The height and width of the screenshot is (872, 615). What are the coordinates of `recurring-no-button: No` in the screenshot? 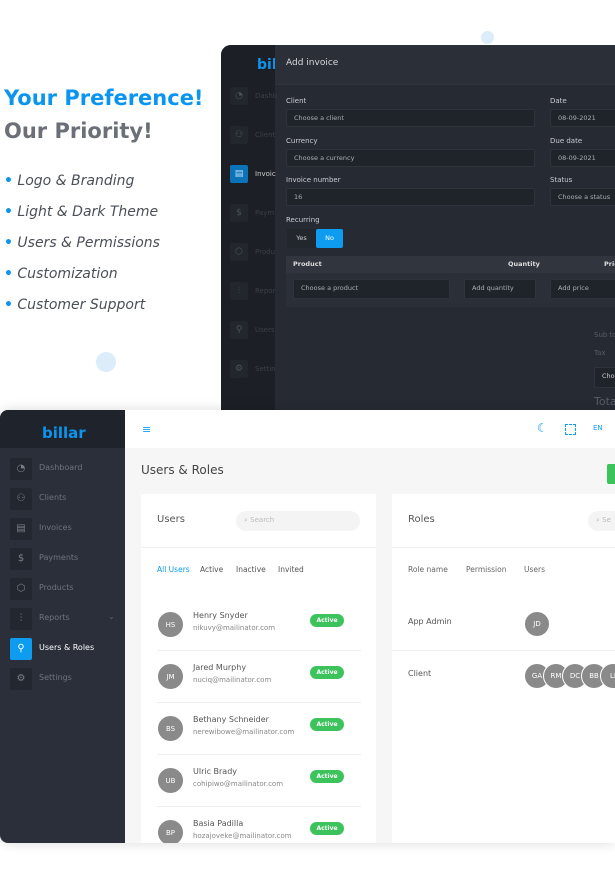 It's located at (329, 238).